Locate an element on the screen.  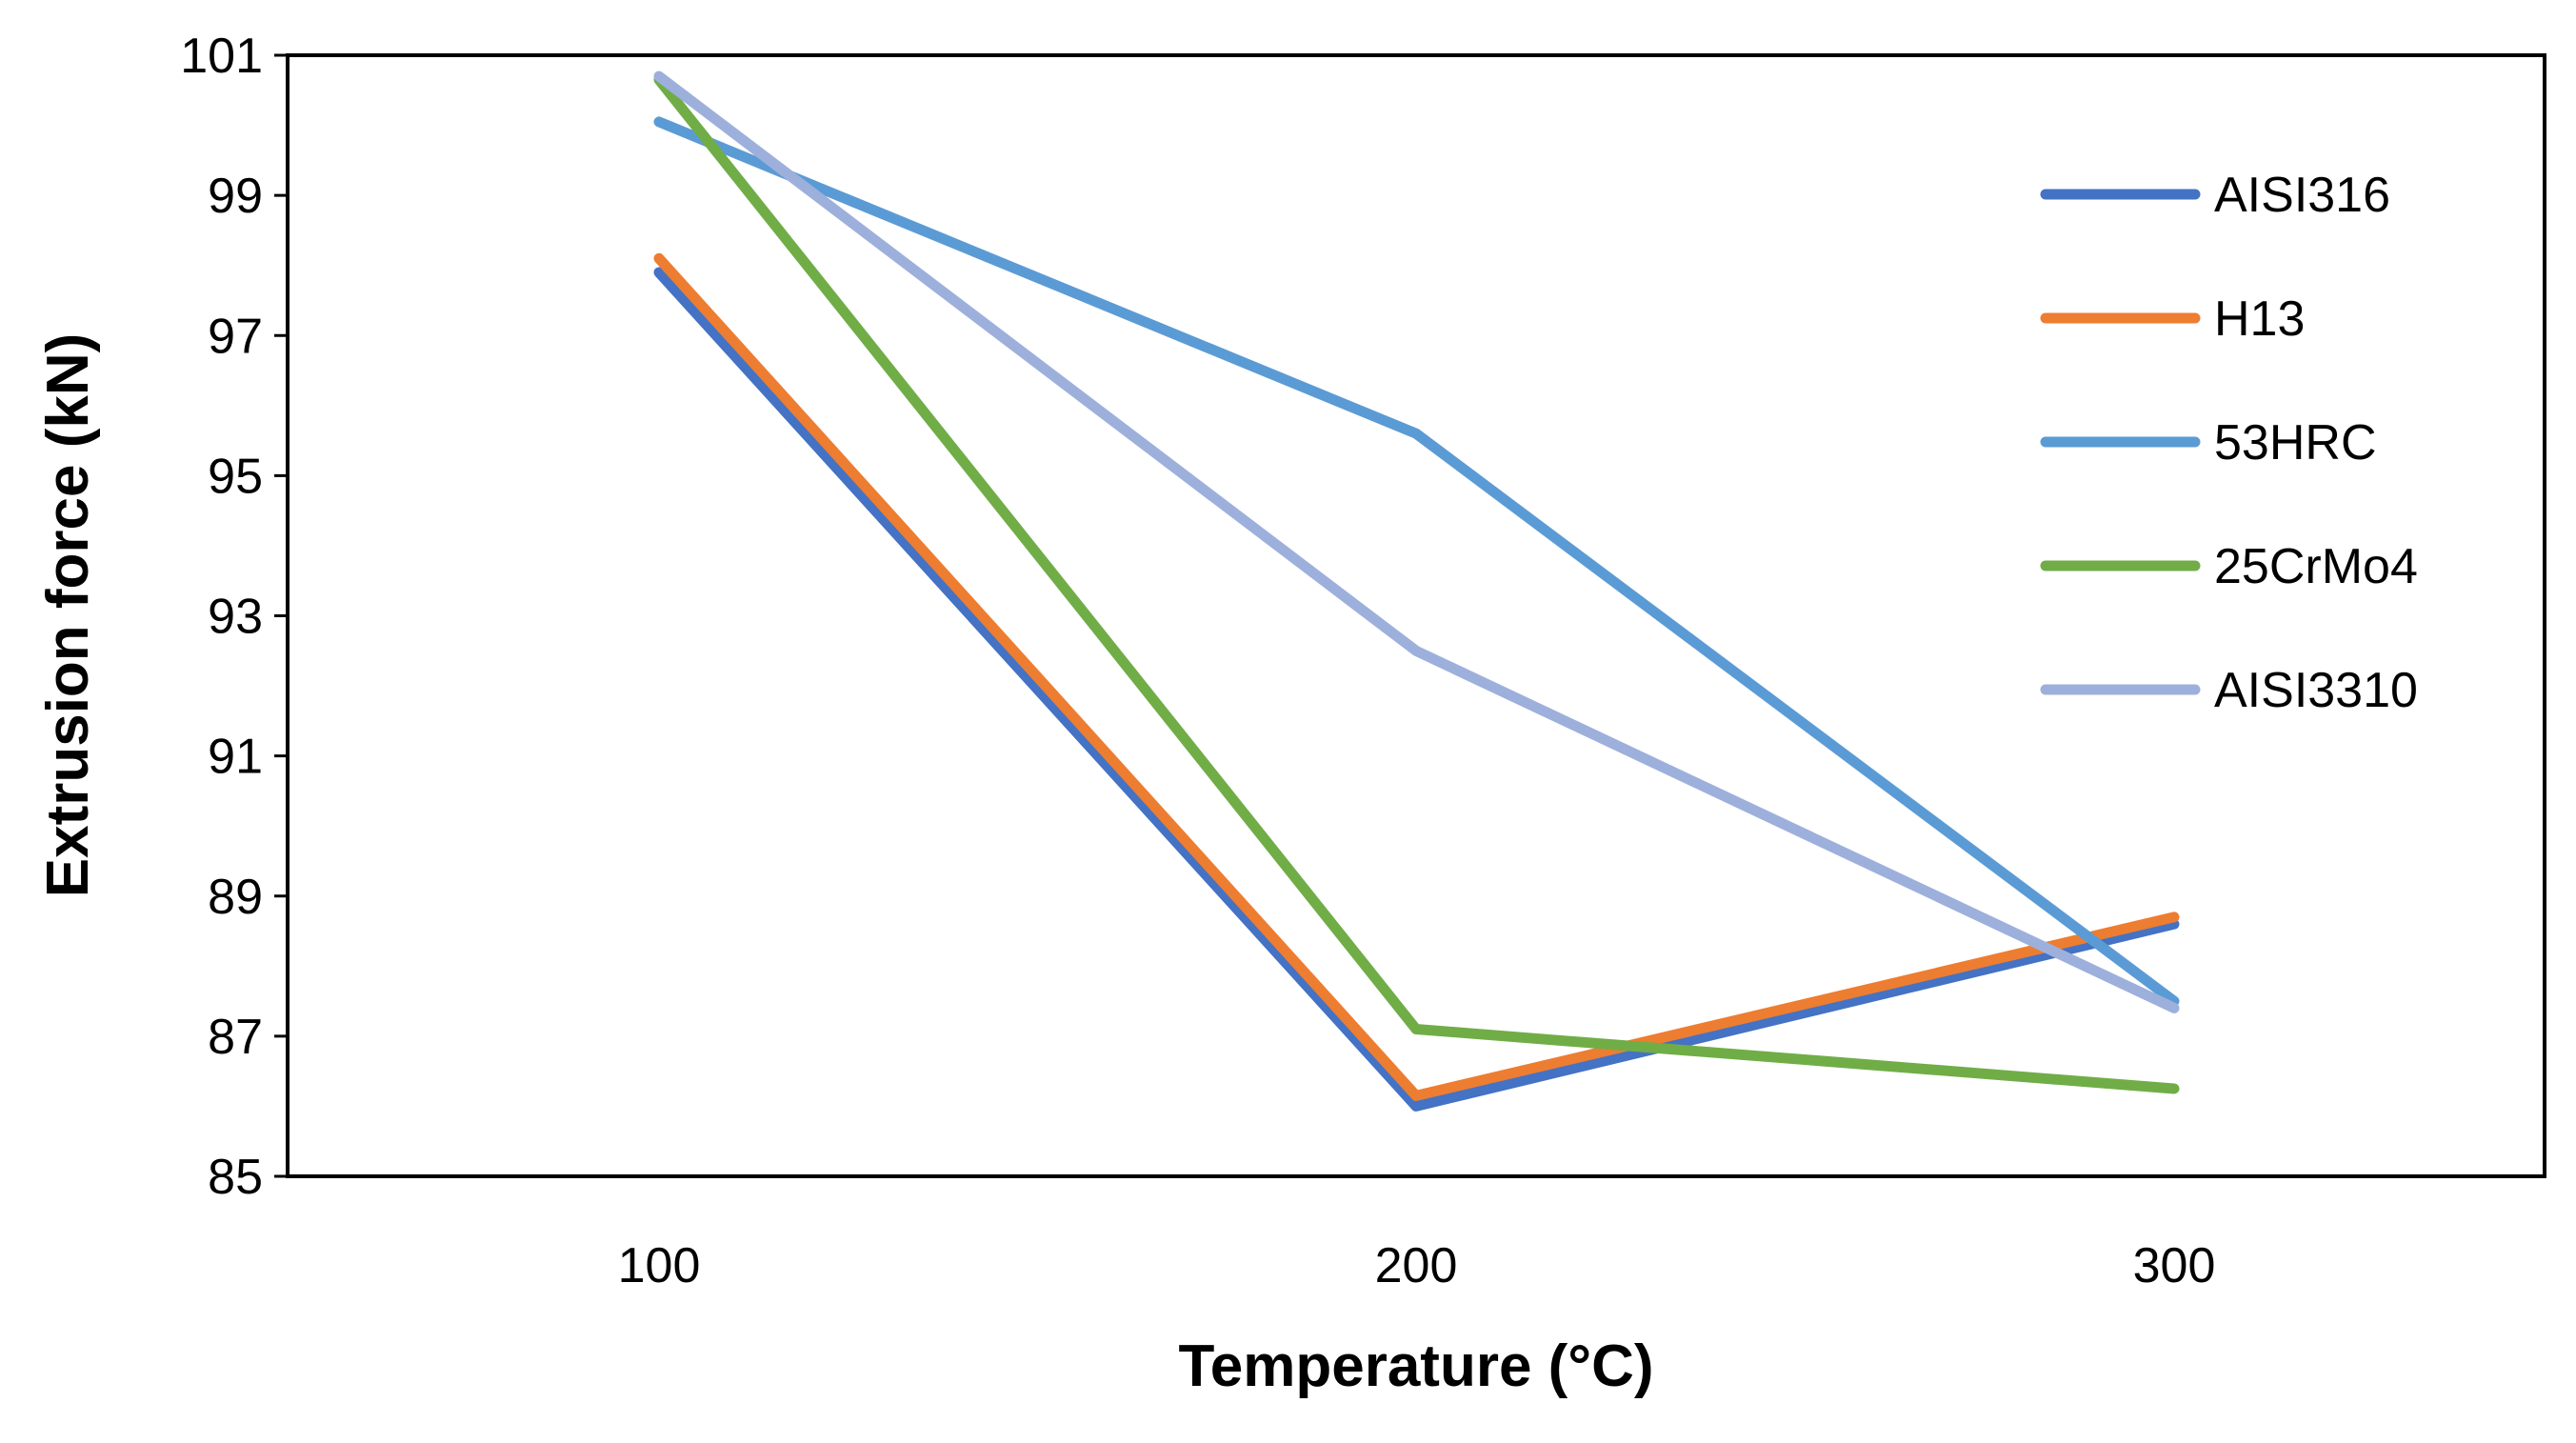
y-tick-label: 93 is located at coordinates (235, 617).